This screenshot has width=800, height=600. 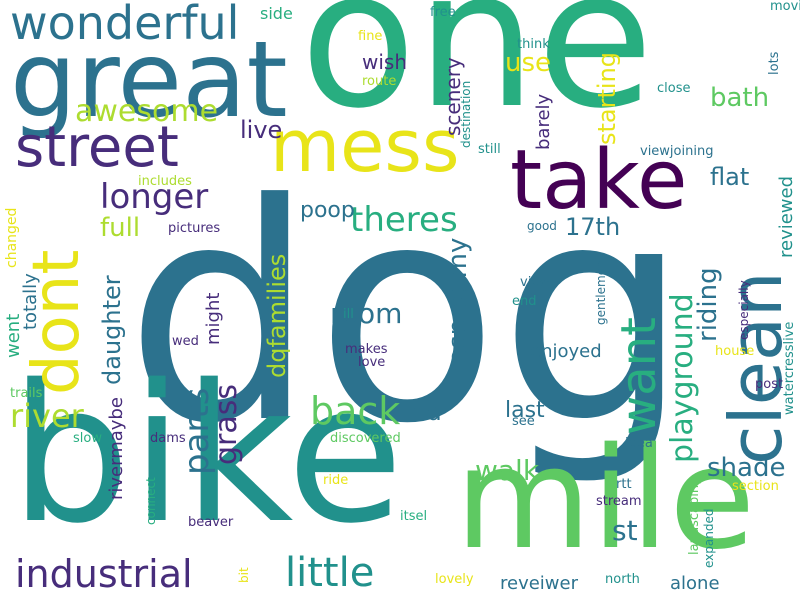 What do you see at coordinates (226, 424) in the screenshot?
I see `word-grass: grass` at bounding box center [226, 424].